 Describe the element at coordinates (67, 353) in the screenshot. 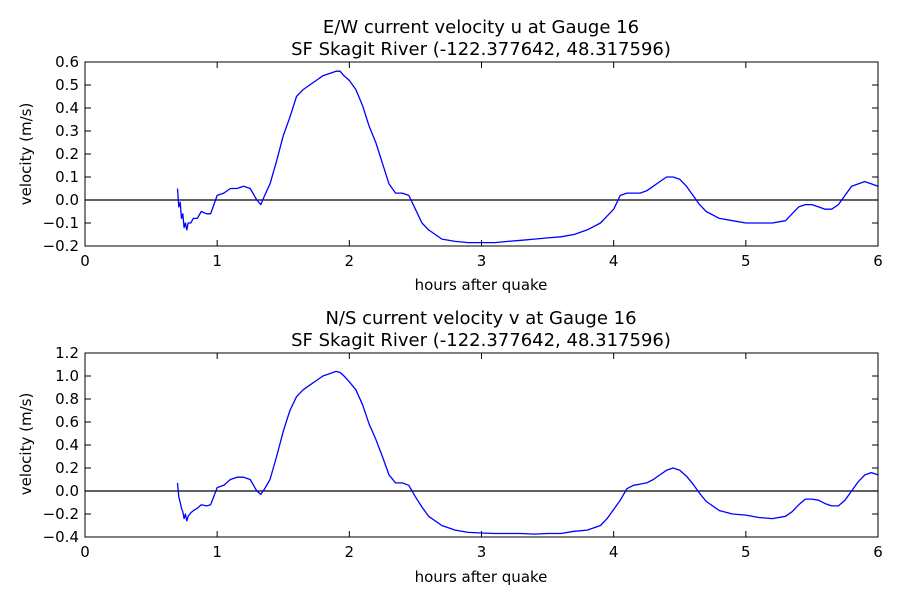

I see `y-tick-label: 1.2` at that location.